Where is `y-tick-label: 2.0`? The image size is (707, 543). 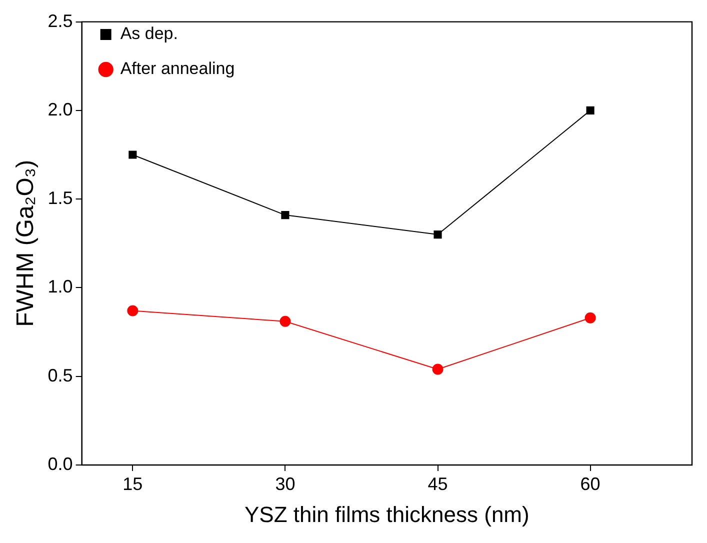 y-tick-label: 2.0 is located at coordinates (60, 109).